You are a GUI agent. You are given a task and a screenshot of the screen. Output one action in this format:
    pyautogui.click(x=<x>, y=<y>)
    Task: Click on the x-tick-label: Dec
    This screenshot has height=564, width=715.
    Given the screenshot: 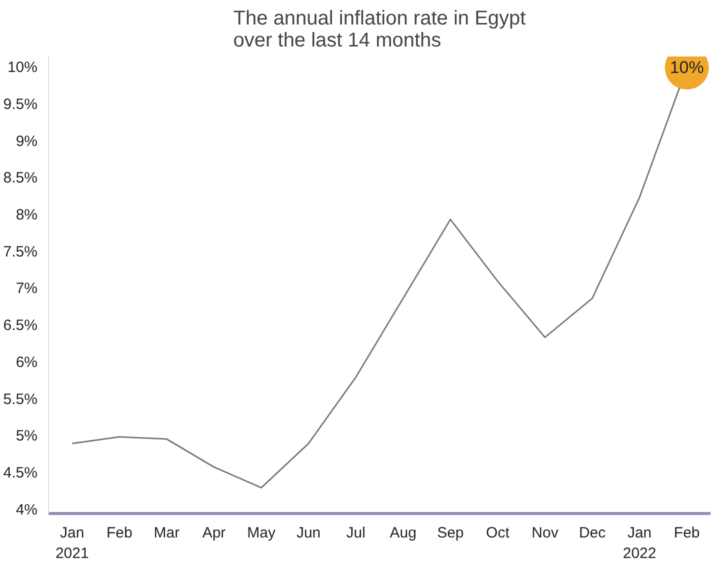 What is the action you would take?
    pyautogui.click(x=592, y=533)
    